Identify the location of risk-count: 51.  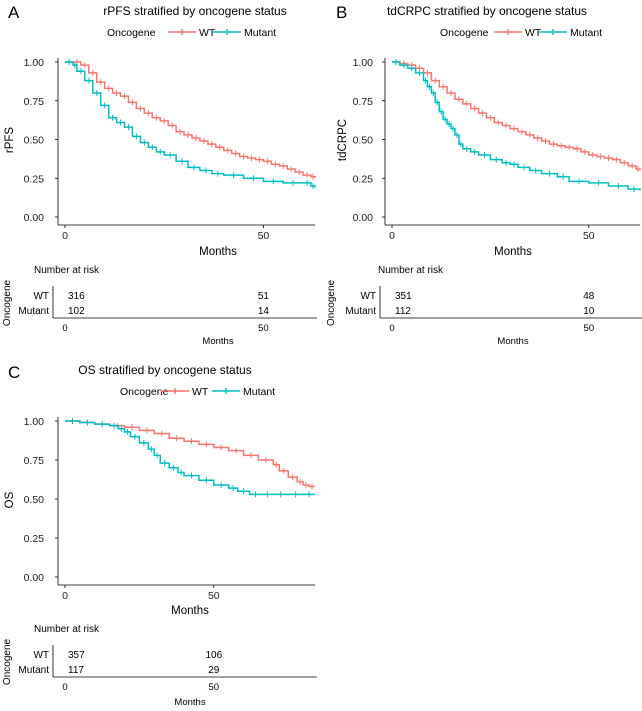
(264, 296).